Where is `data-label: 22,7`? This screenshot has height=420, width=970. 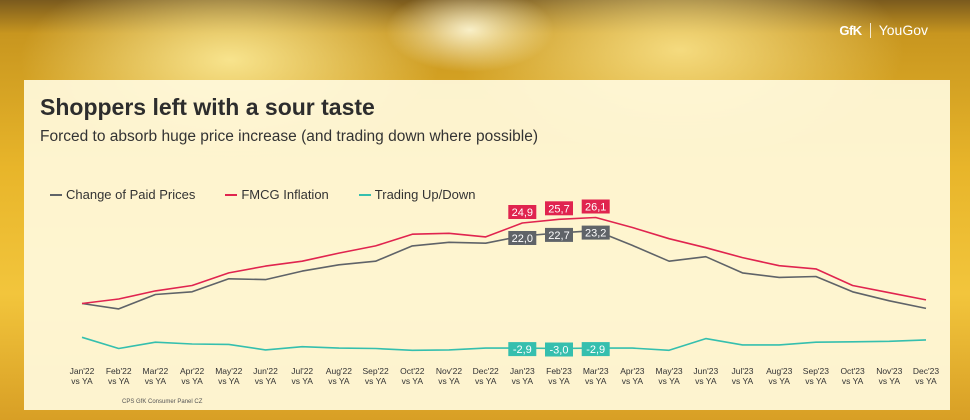 data-label: 22,7 is located at coordinates (559, 234).